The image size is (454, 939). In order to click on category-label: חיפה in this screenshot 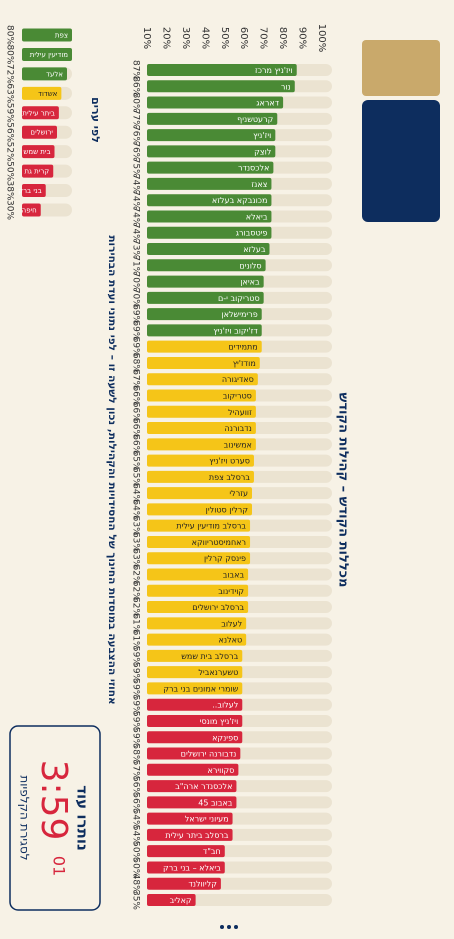, I will do `click(29, 211)`.